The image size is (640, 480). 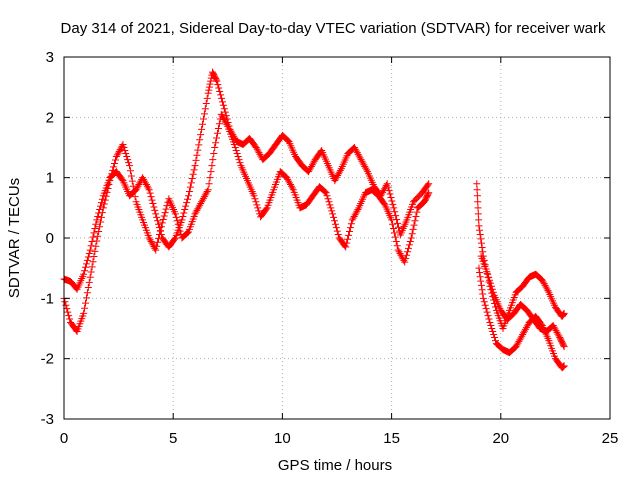 I want to click on y-tick-label: -2, so click(x=47, y=359).